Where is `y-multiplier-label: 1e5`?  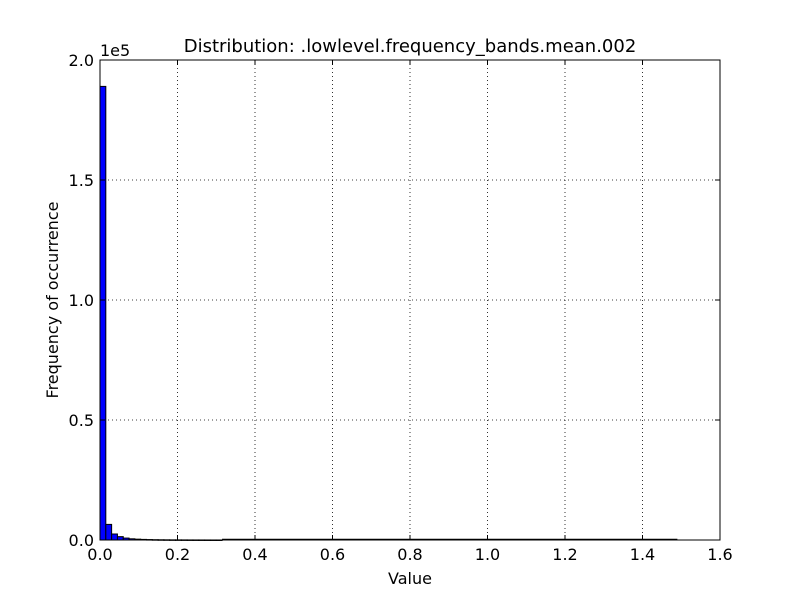
y-multiplier-label: 1e5 is located at coordinates (115, 50).